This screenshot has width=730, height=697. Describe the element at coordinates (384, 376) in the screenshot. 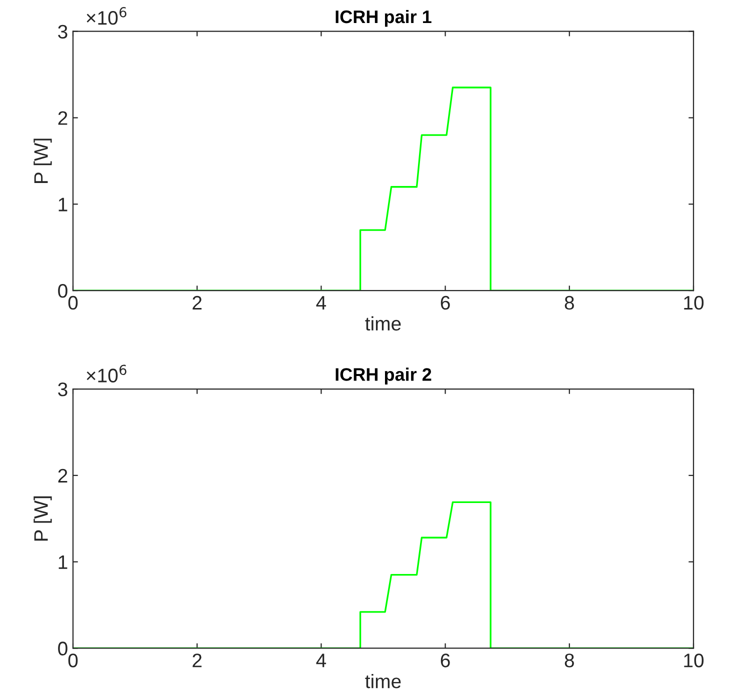

I see `chart-title: ICRH pair 2` at that location.